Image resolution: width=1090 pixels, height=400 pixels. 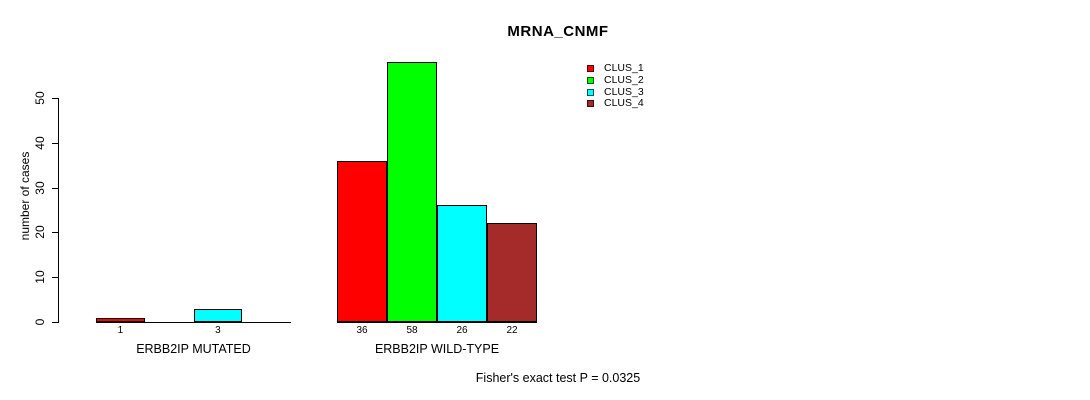 What do you see at coordinates (437, 349) in the screenshot?
I see `group-label: ERBB2IP WILD-TYPE` at bounding box center [437, 349].